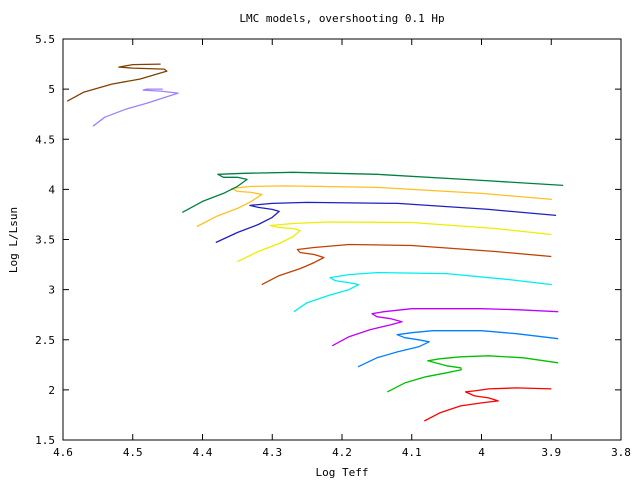 The image size is (640, 480). I want to click on x-tick-label: 3.9, so click(551, 452).